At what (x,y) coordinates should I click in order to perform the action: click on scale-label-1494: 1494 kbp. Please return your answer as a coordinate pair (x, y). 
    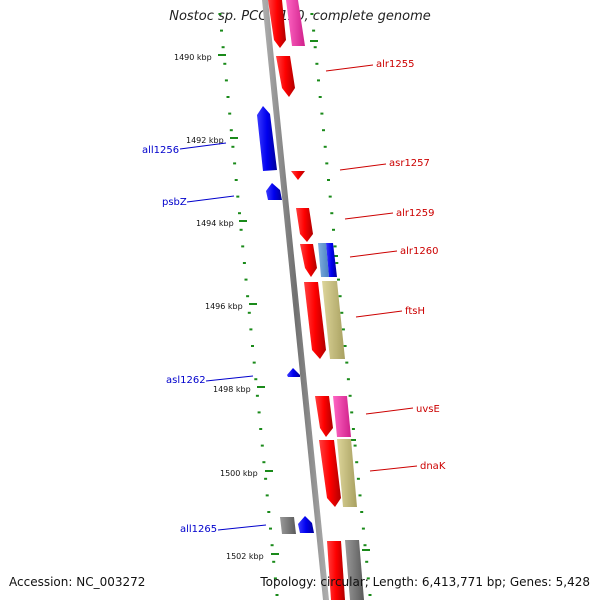
    Looking at the image, I should click on (215, 223).